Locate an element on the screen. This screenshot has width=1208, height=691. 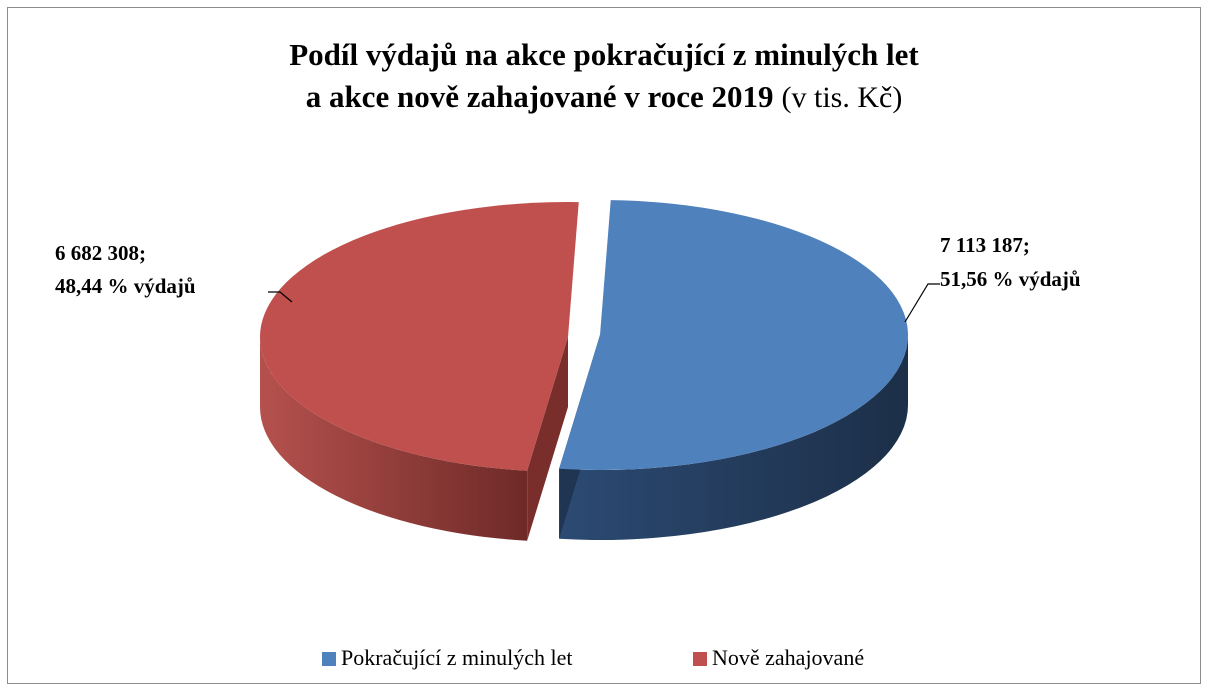
data-label: 7 113 187; is located at coordinates (985, 245).